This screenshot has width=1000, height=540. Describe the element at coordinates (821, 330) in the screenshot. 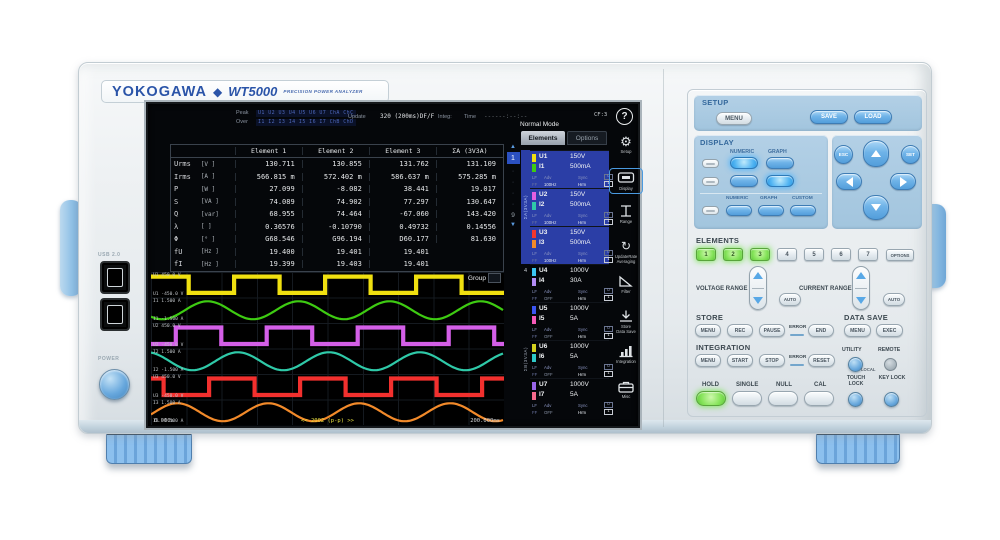

I see `store-end-button: END` at that location.